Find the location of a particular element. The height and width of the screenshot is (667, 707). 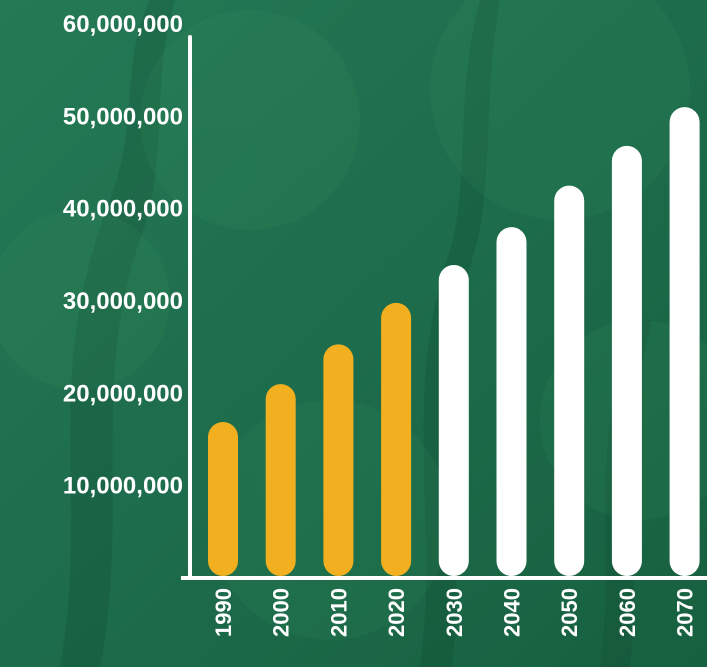

bar-2050 is located at coordinates (569, 381).